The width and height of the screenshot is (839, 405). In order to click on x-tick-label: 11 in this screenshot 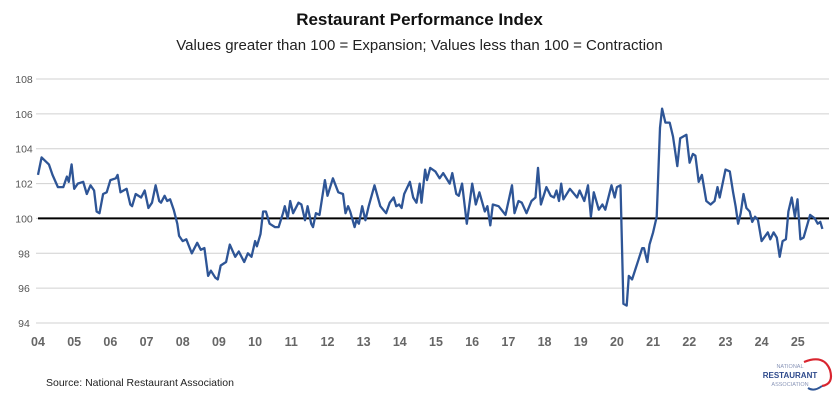, I will do `click(291, 342)`.